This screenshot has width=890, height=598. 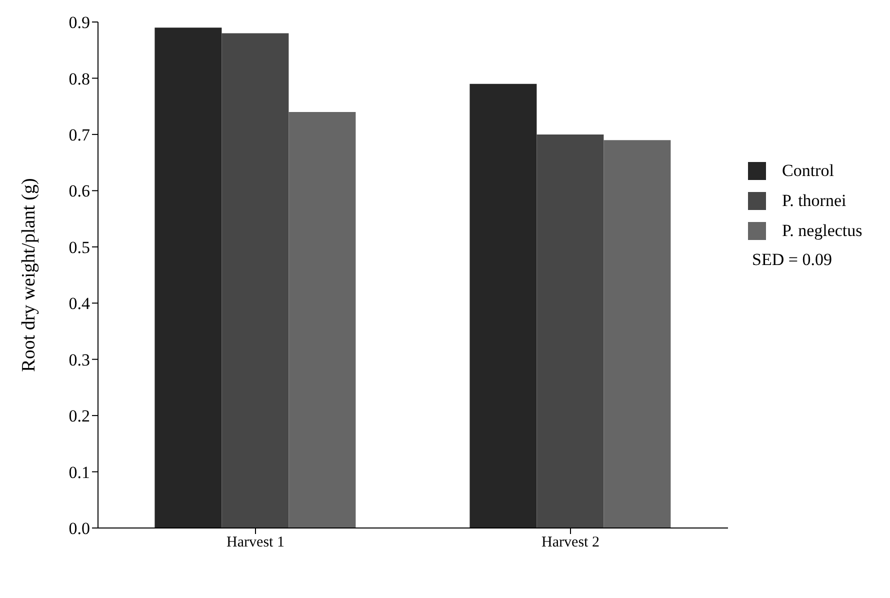 What do you see at coordinates (29, 275) in the screenshot?
I see `y-axis-title: Root dry weight/plant (g)` at bounding box center [29, 275].